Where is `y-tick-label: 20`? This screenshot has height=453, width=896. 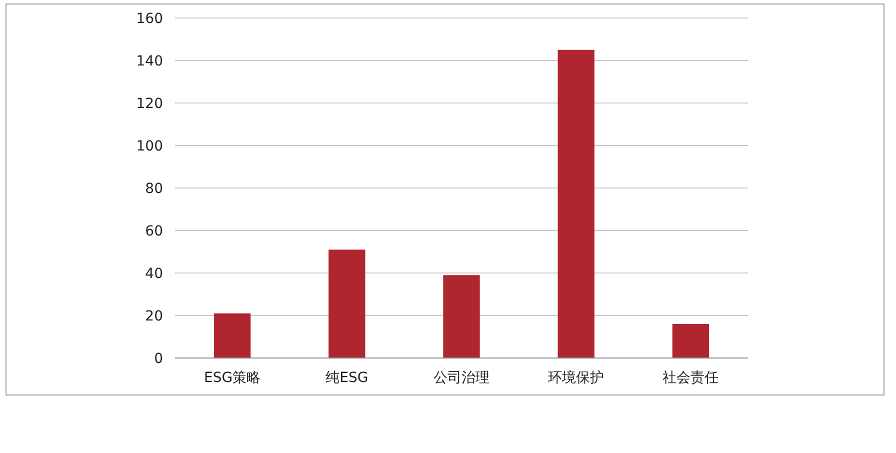
y-tick-label: 20 is located at coordinates (154, 316).